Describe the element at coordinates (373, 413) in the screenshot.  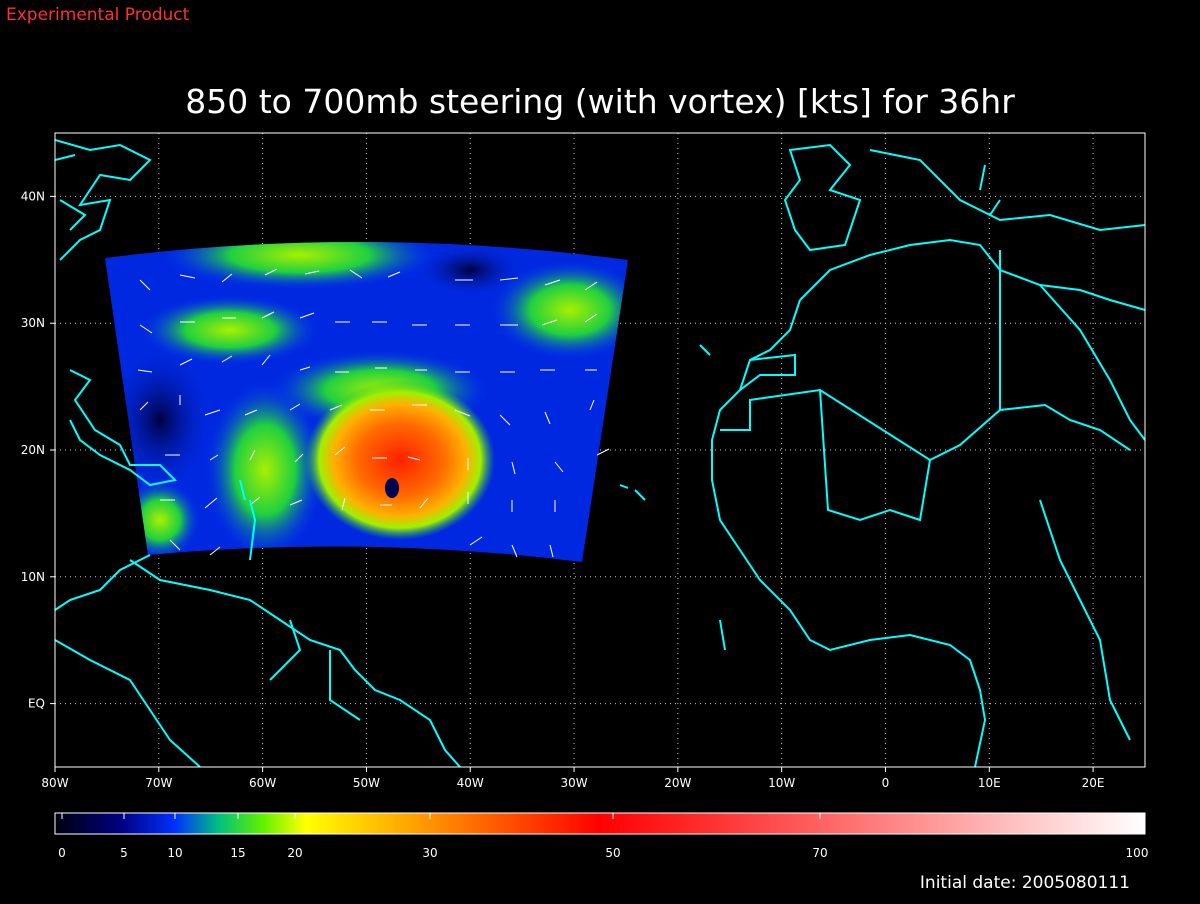
I see `wind-vectors` at that location.